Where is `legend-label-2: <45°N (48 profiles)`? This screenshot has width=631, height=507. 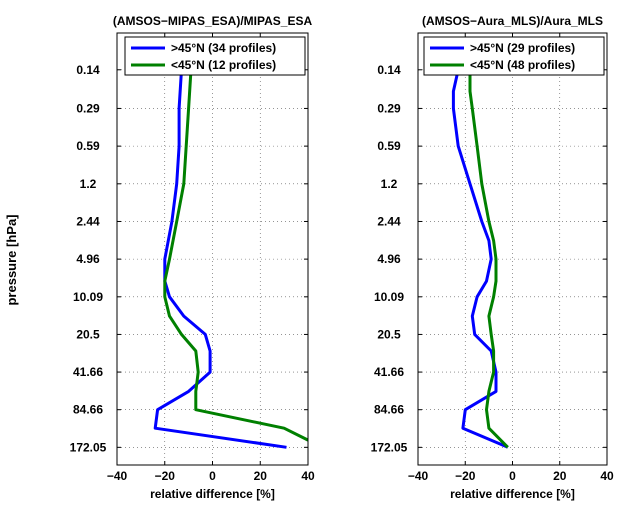
legend-label-2: <45°N (48 profiles) is located at coordinates (522, 65).